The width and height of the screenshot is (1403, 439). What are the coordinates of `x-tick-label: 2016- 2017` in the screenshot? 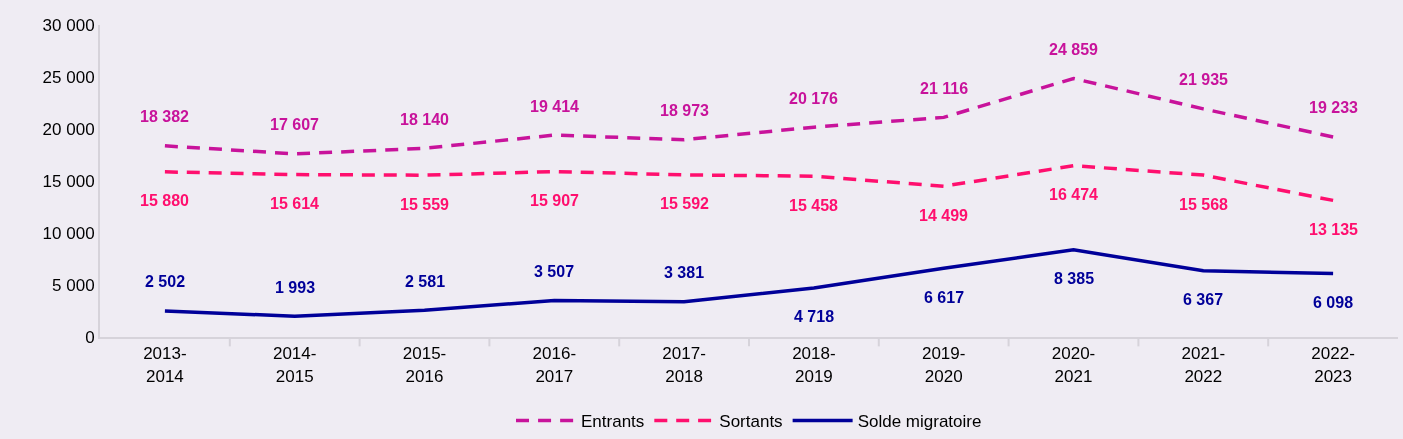 It's located at (554, 365).